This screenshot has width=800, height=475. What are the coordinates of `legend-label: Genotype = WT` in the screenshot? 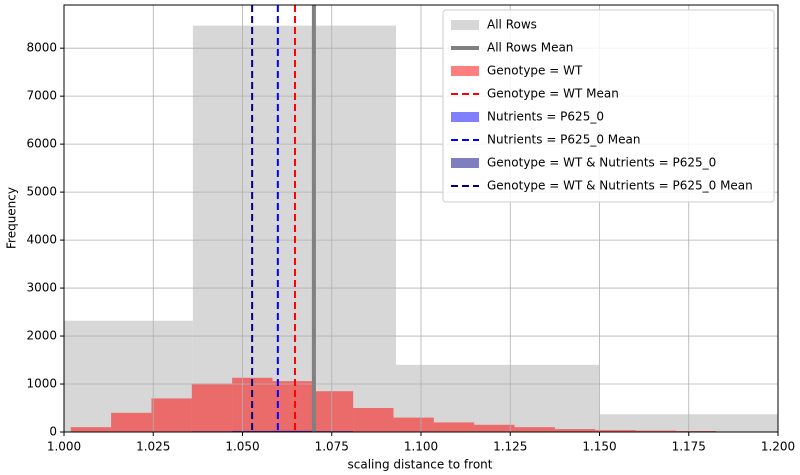 It's located at (535, 71).